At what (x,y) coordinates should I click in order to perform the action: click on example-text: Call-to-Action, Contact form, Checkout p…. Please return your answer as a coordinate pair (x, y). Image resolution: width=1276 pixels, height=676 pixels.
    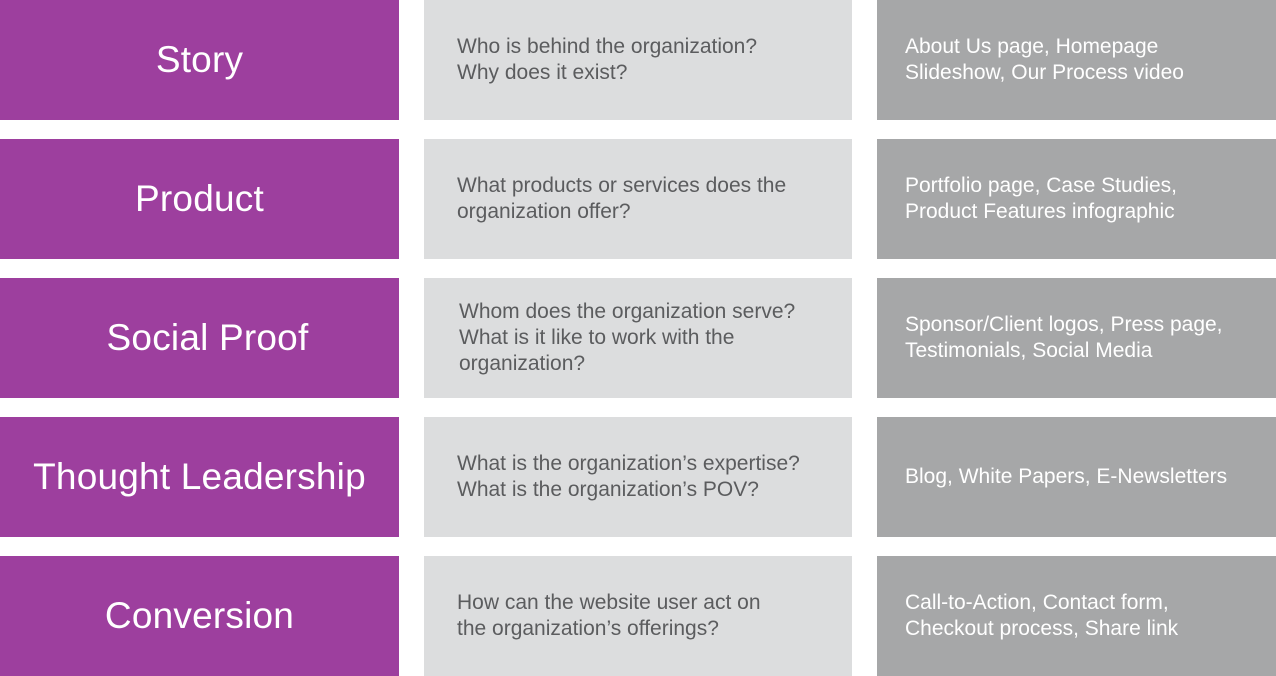
    Looking at the image, I should click on (1042, 615).